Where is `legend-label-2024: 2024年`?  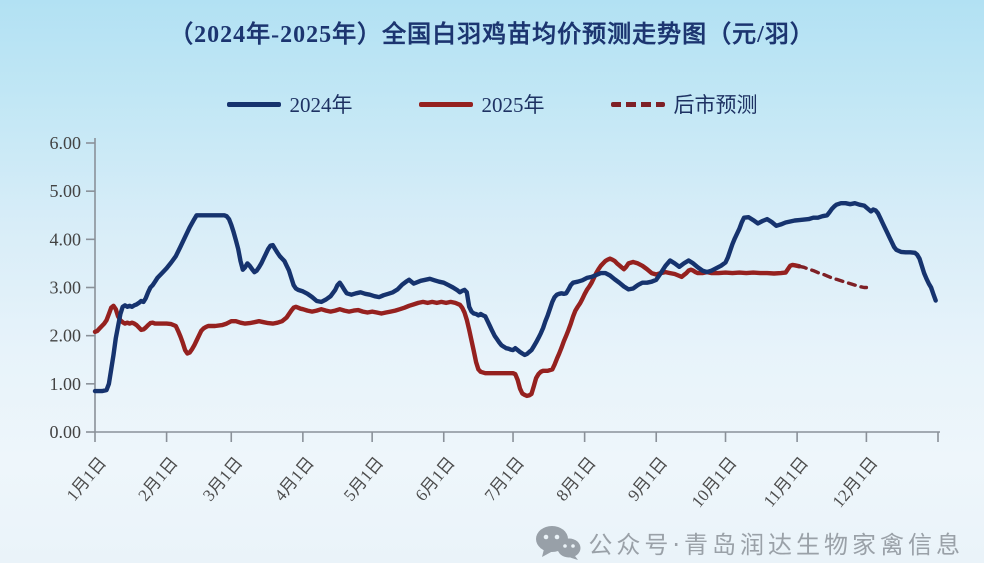 legend-label-2024: 2024年 is located at coordinates (321, 105).